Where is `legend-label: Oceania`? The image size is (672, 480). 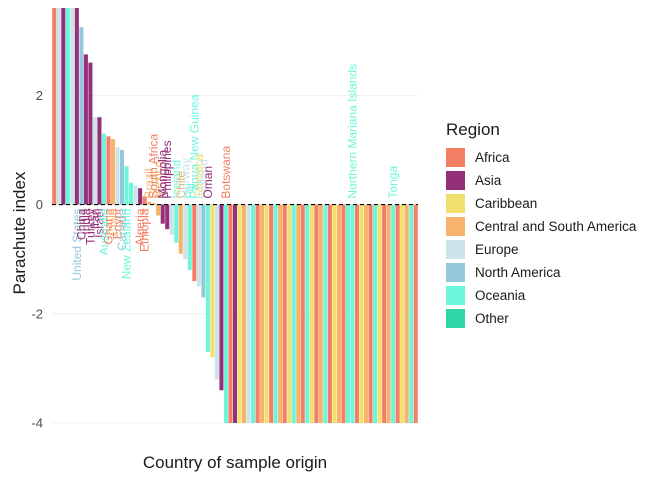
legend-label: Oceania is located at coordinates (500, 295).